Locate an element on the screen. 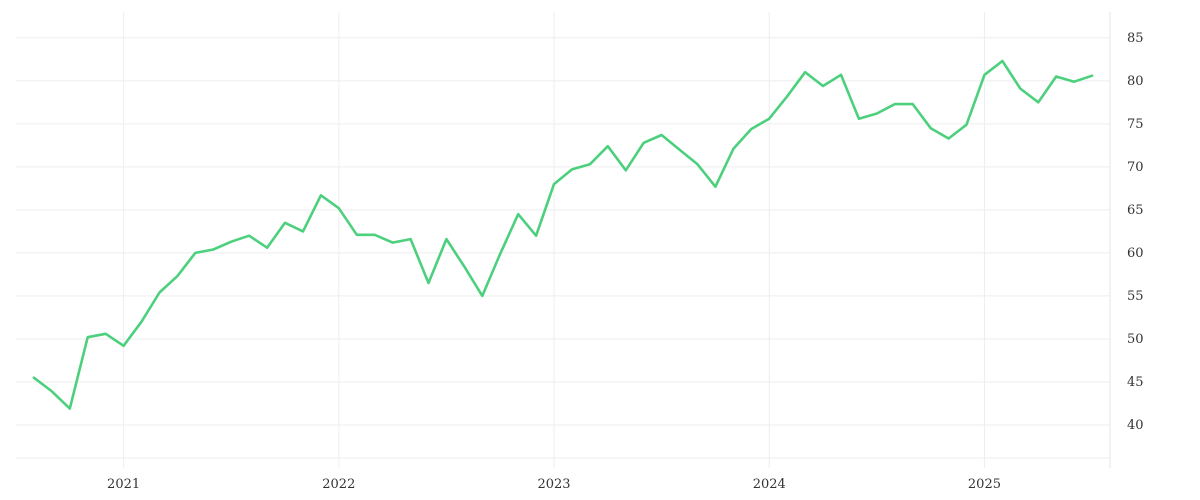 The width and height of the screenshot is (1200, 500). y-tick-label: 65 is located at coordinates (1135, 210).